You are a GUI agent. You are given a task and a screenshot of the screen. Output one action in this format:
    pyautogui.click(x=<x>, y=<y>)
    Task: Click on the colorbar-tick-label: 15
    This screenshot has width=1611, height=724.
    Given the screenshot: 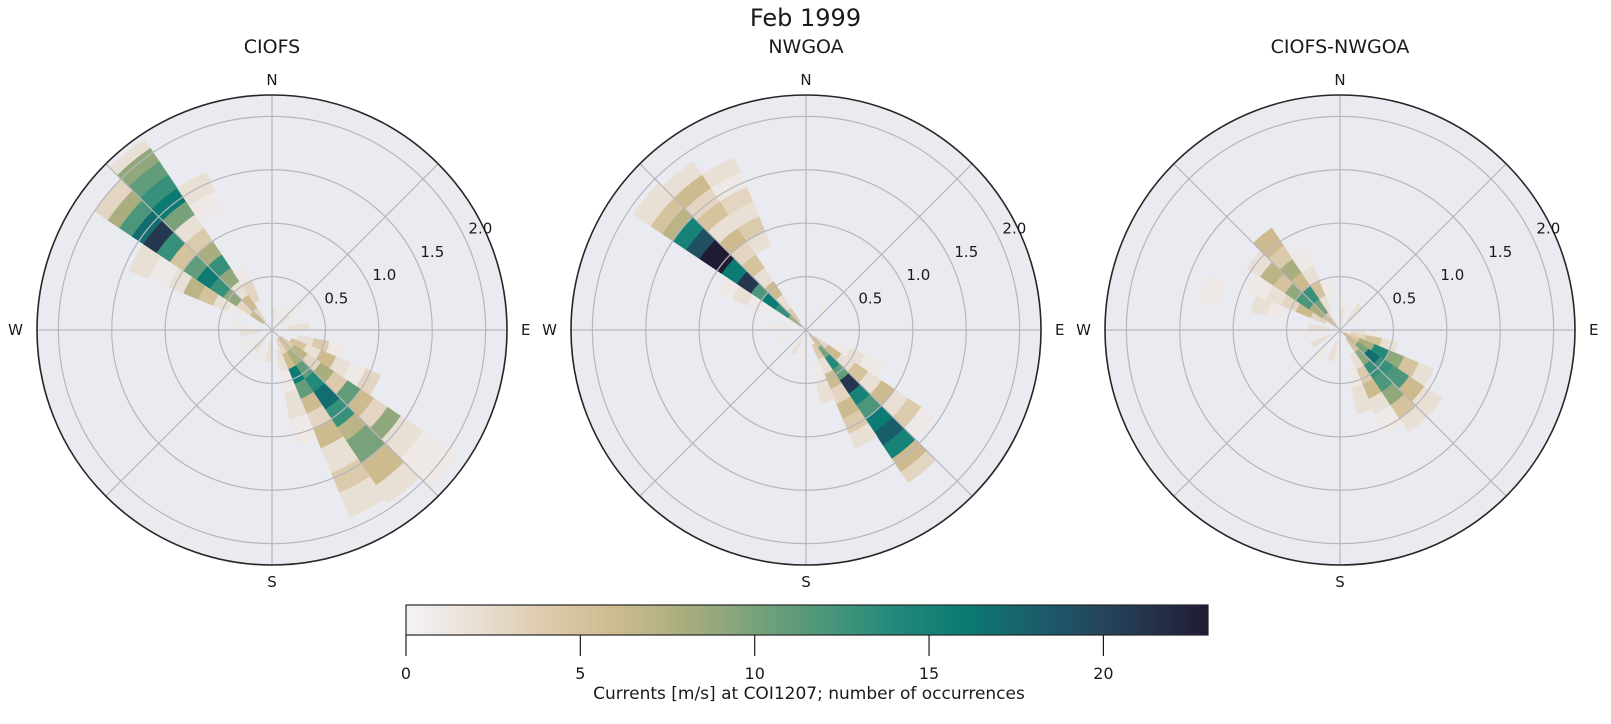 What is the action you would take?
    pyautogui.click(x=929, y=673)
    